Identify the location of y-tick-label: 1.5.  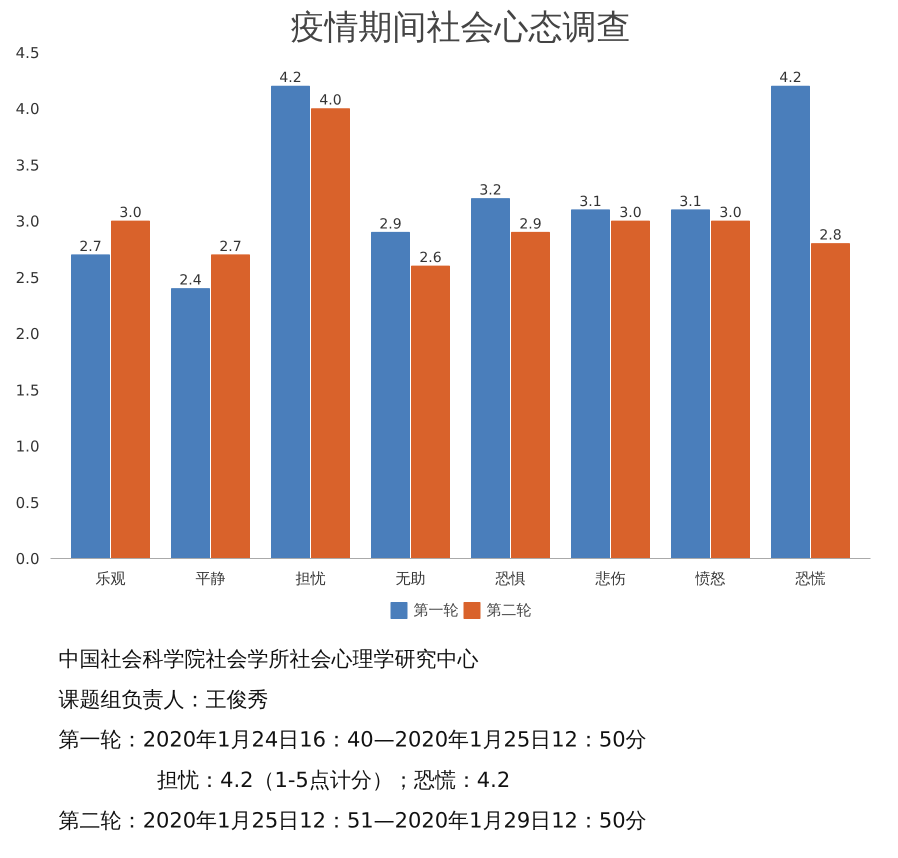
(28, 390).